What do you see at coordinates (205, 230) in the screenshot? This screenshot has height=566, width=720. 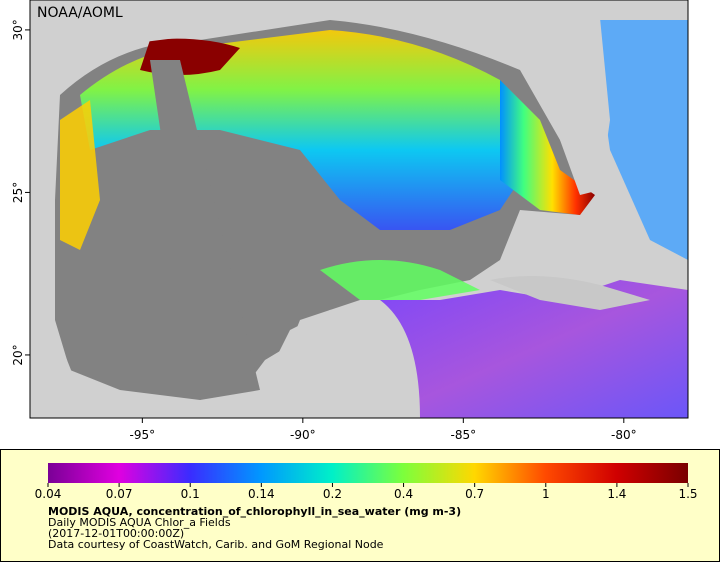 I see `cloud-gap` at bounding box center [205, 230].